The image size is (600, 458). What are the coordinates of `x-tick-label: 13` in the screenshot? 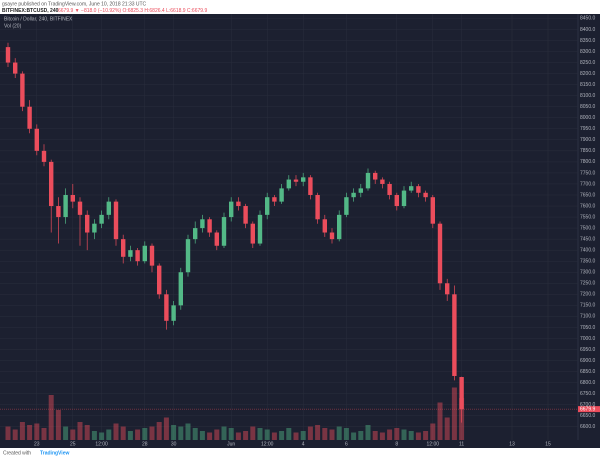 It's located at (512, 444).